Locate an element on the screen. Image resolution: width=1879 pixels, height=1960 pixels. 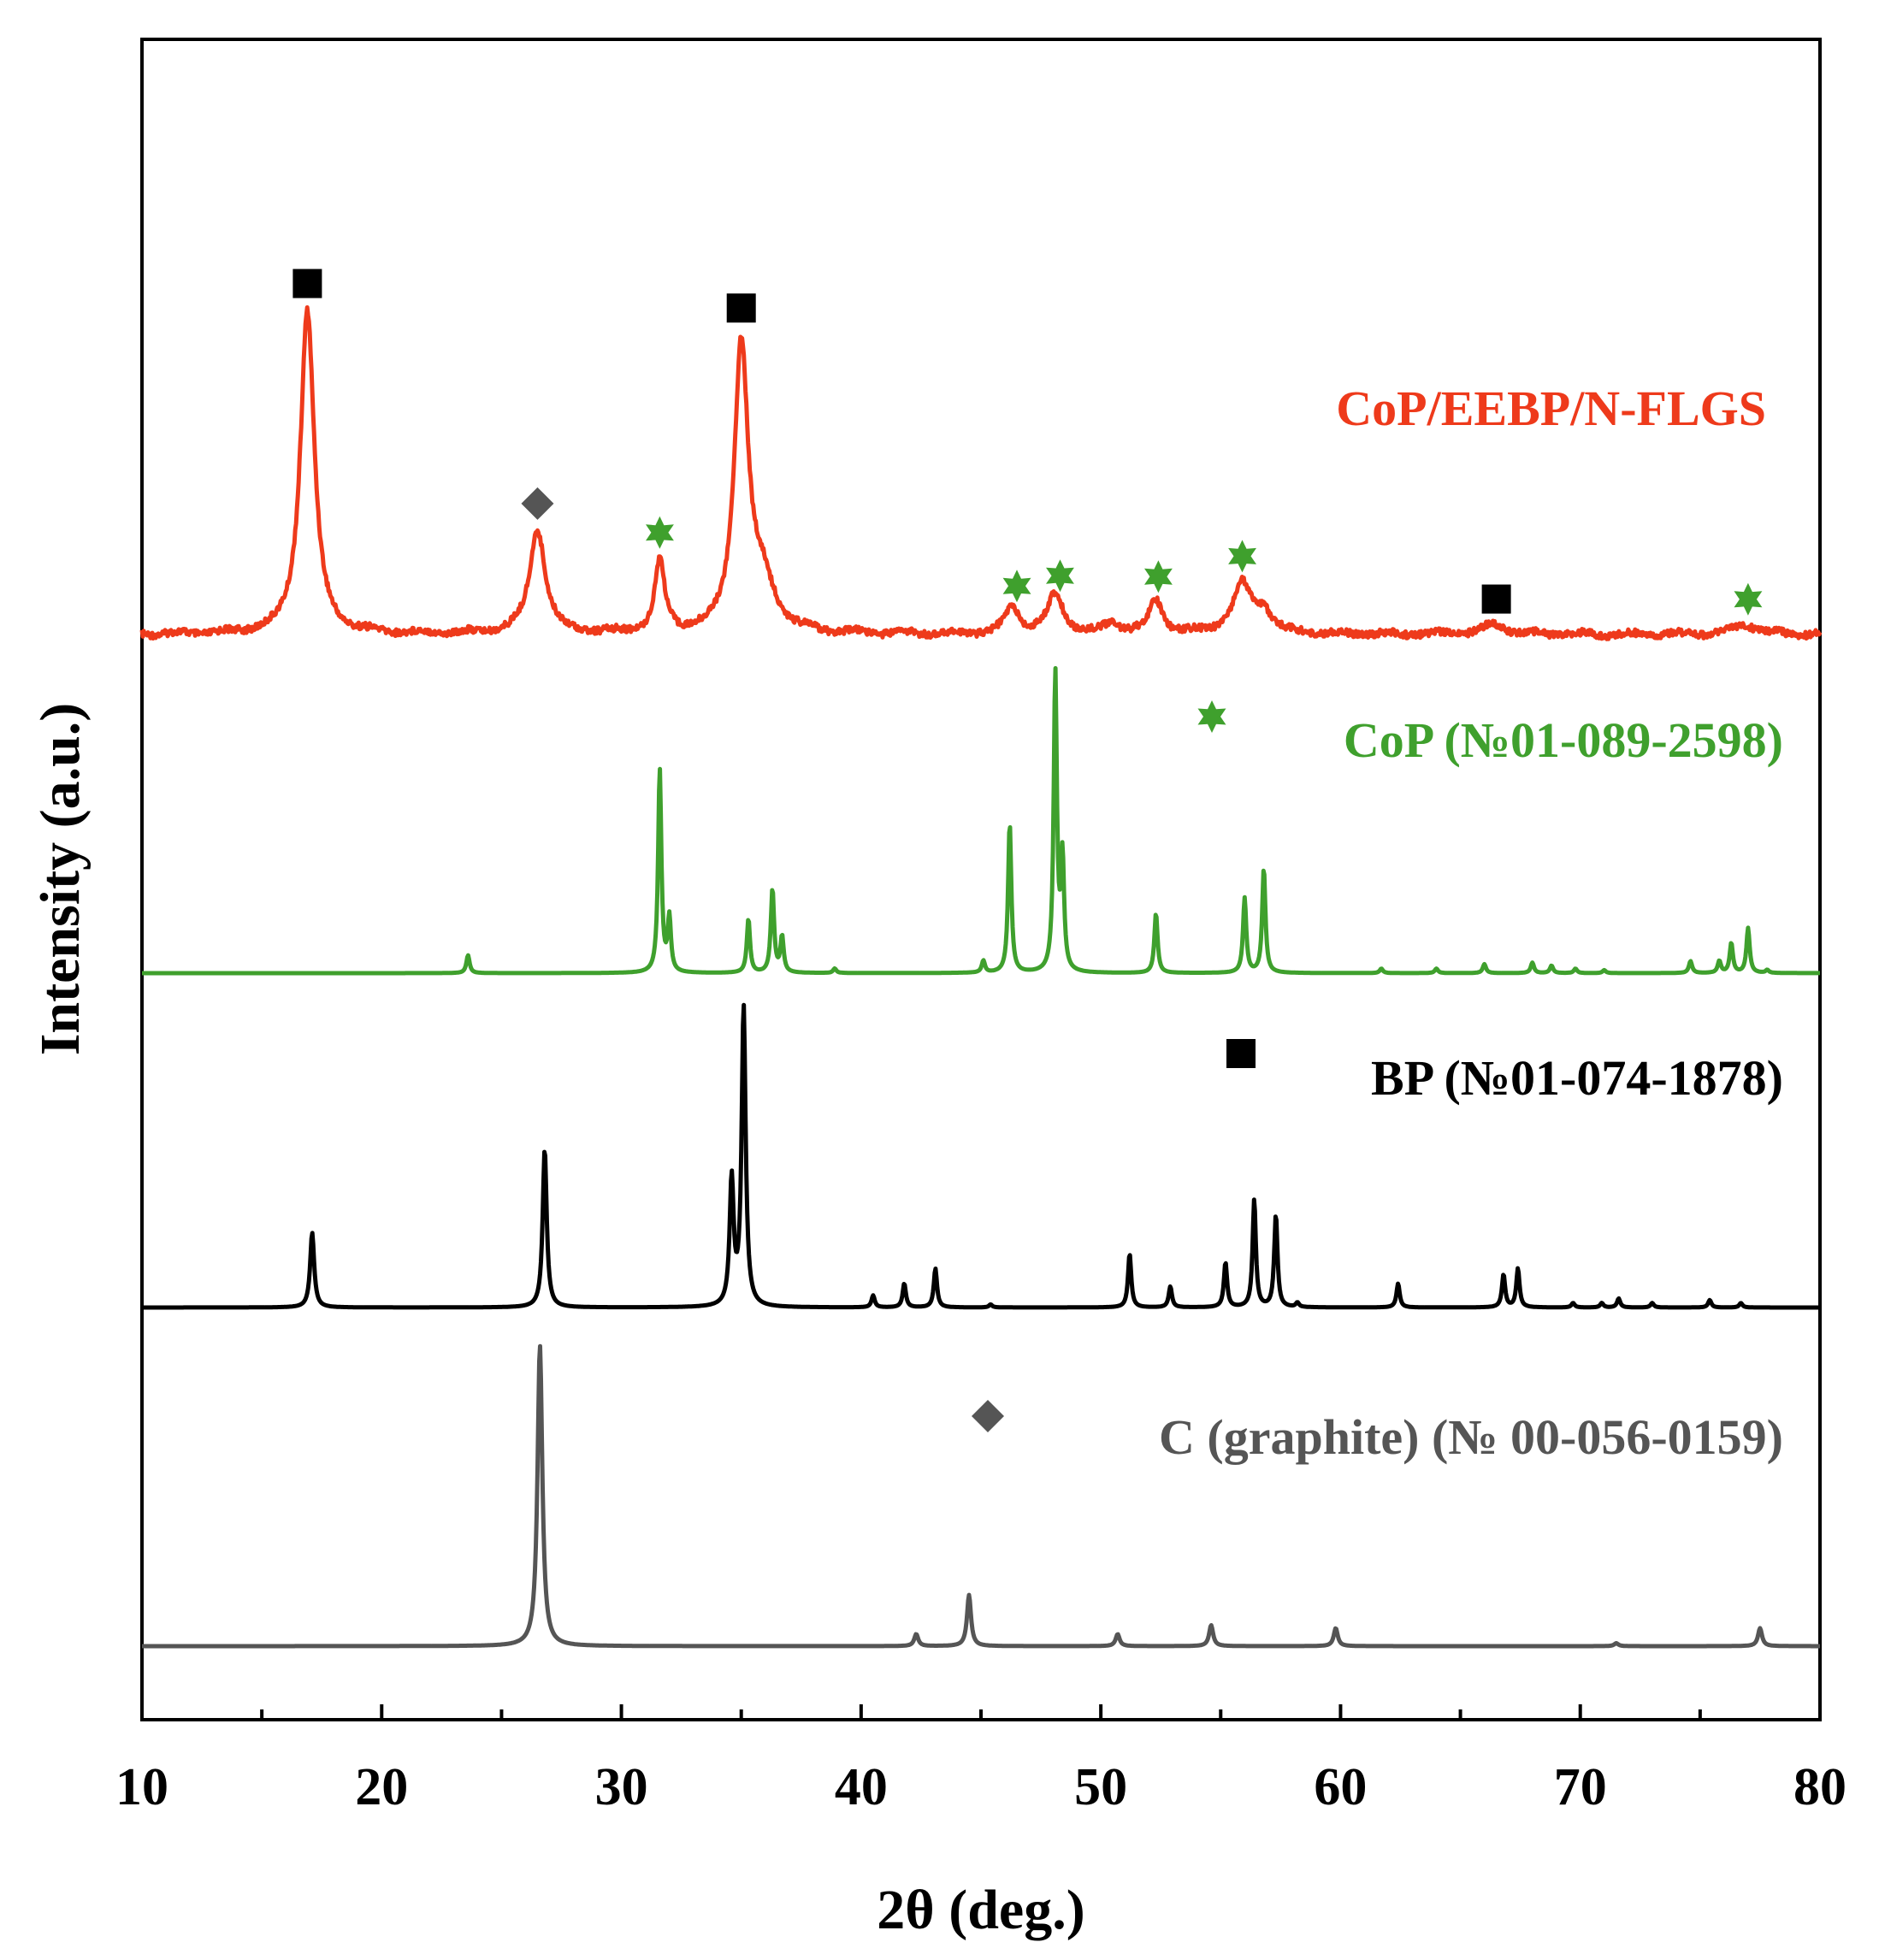
x-axis-ticks: 10 20 30 40 50 60 70 80 is located at coordinates (981, 1760).